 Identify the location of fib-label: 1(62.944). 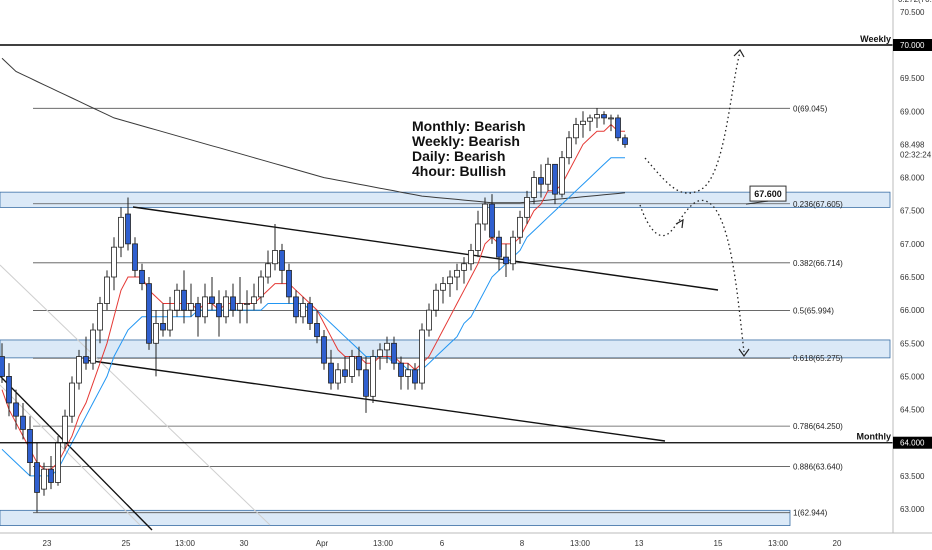
(810, 513).